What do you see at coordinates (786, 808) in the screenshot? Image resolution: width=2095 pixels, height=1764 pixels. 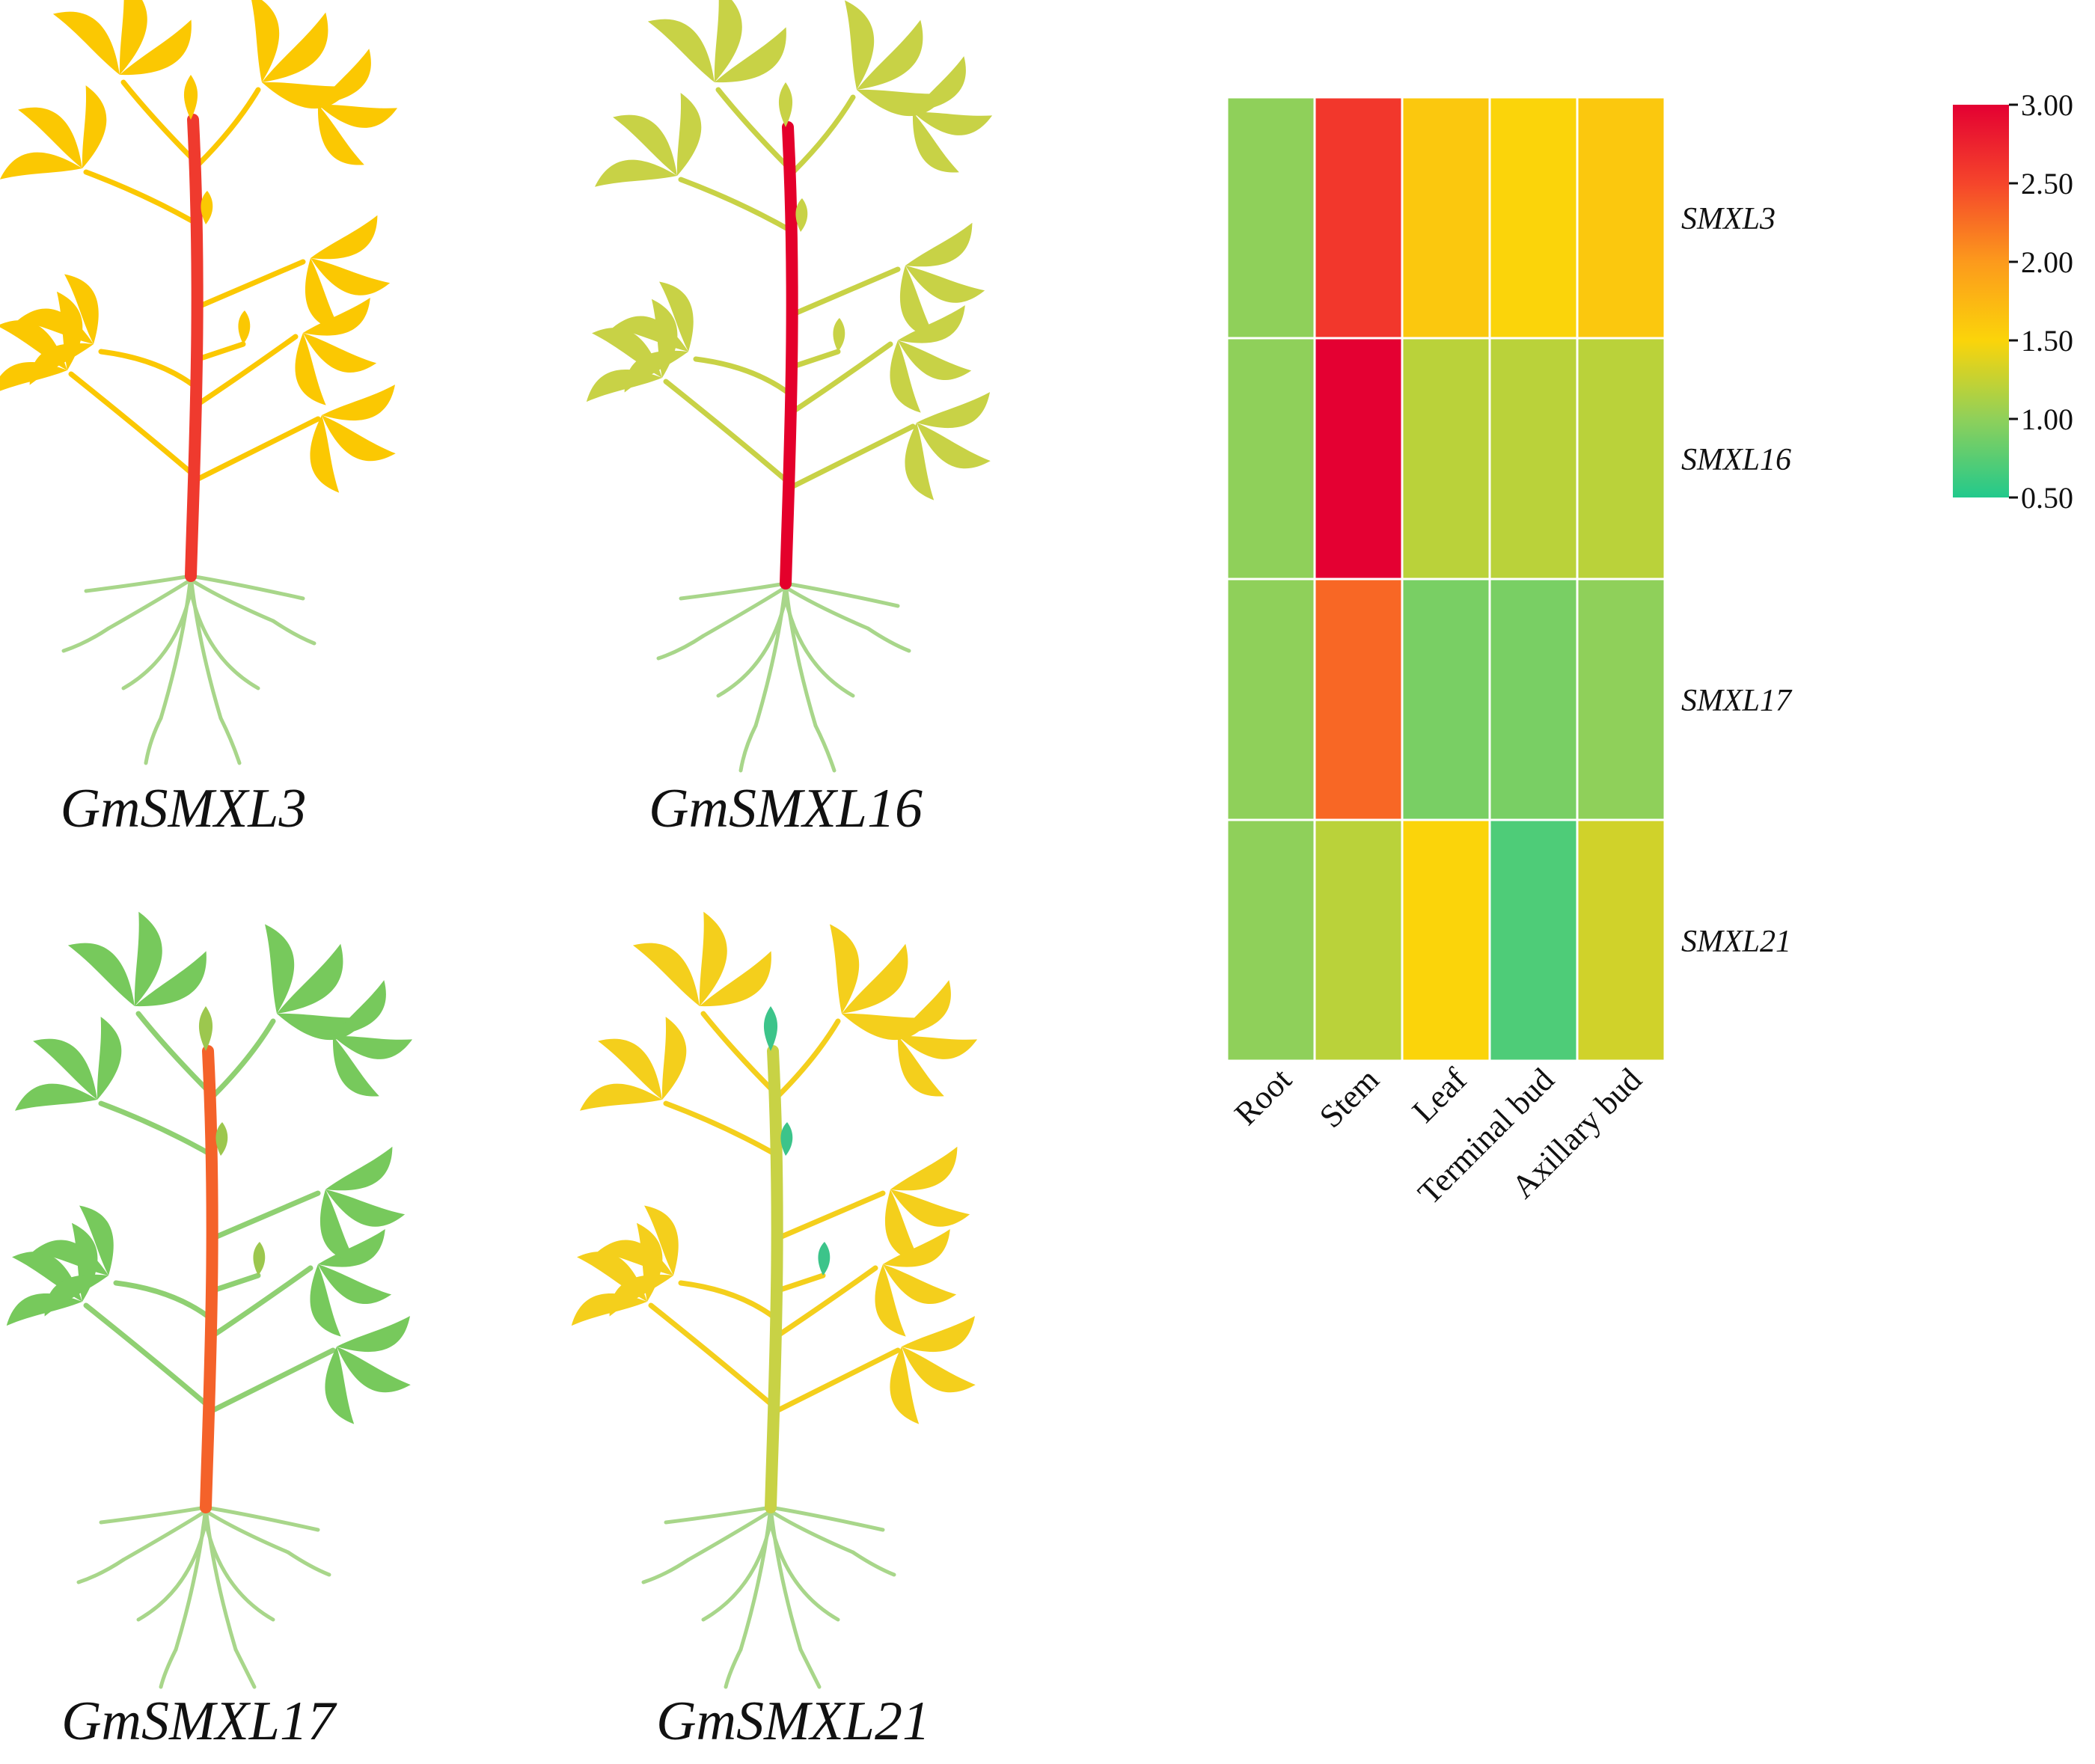 I see `plant-label: GmSMXL16` at bounding box center [786, 808].